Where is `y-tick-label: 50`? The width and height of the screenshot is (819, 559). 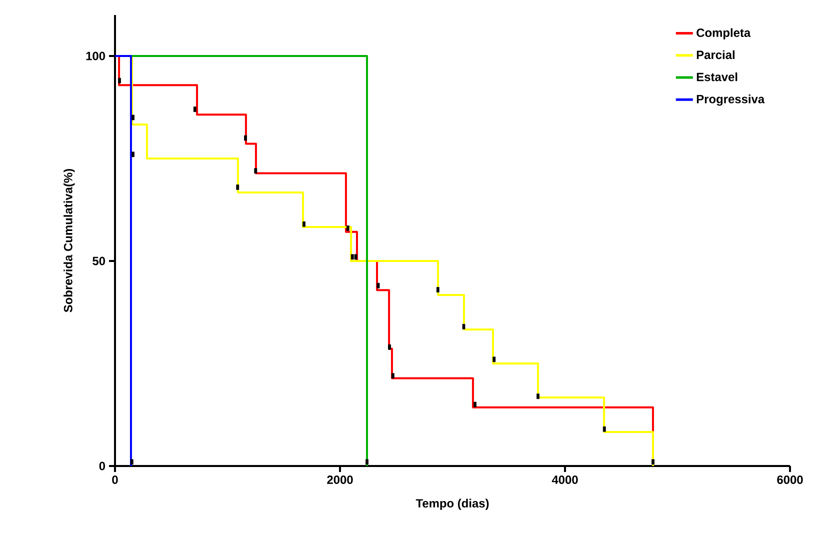 y-tick-label: 50 is located at coordinates (99, 261).